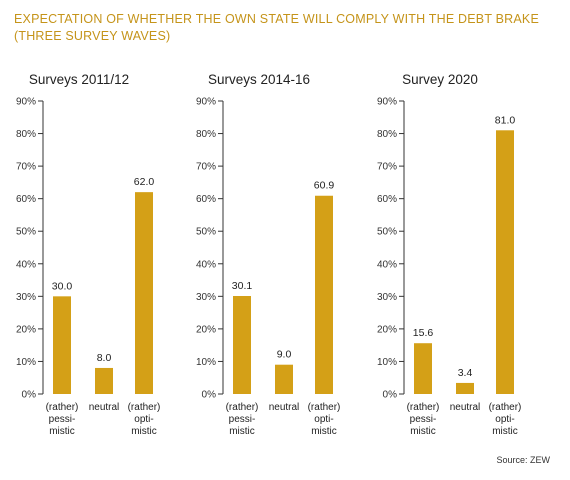 The height and width of the screenshot is (480, 570). Describe the element at coordinates (324, 186) in the screenshot. I see `bar-value-label: 60.9` at that location.